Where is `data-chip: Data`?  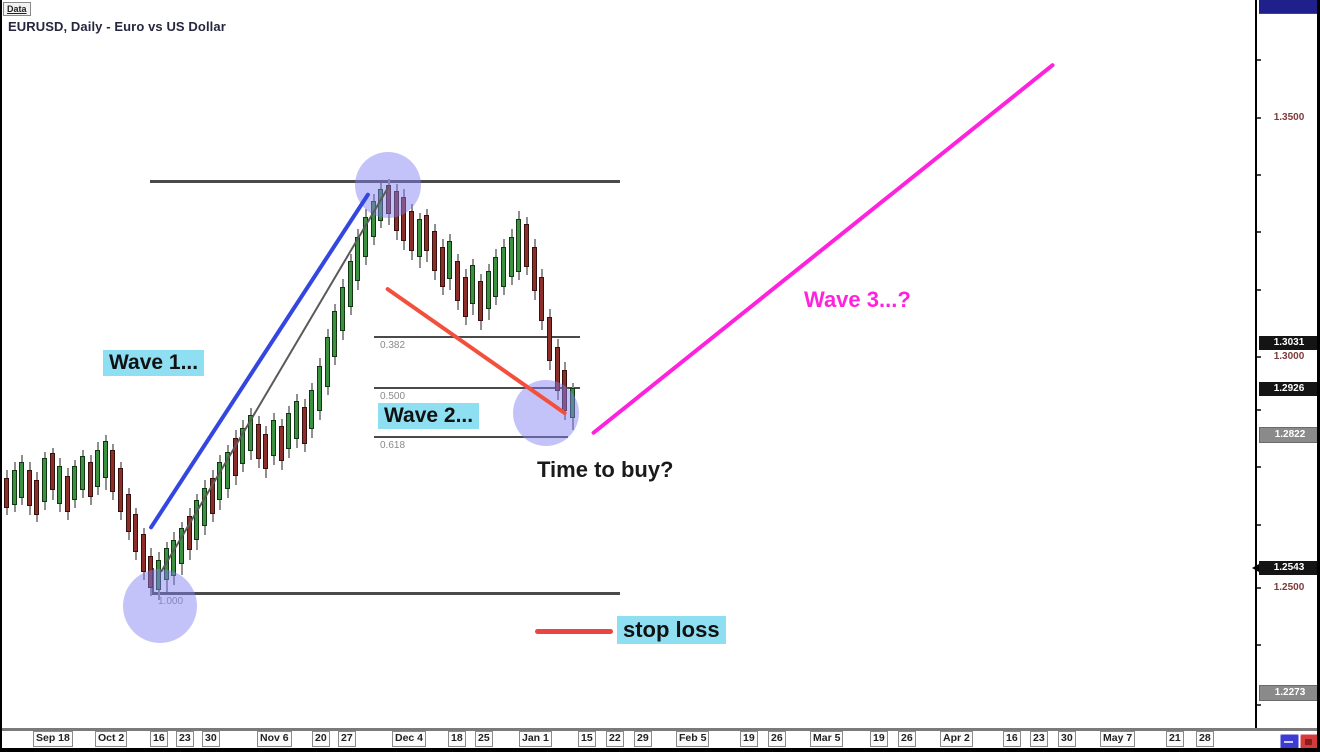
data-chip: Data is located at coordinates (17, 9).